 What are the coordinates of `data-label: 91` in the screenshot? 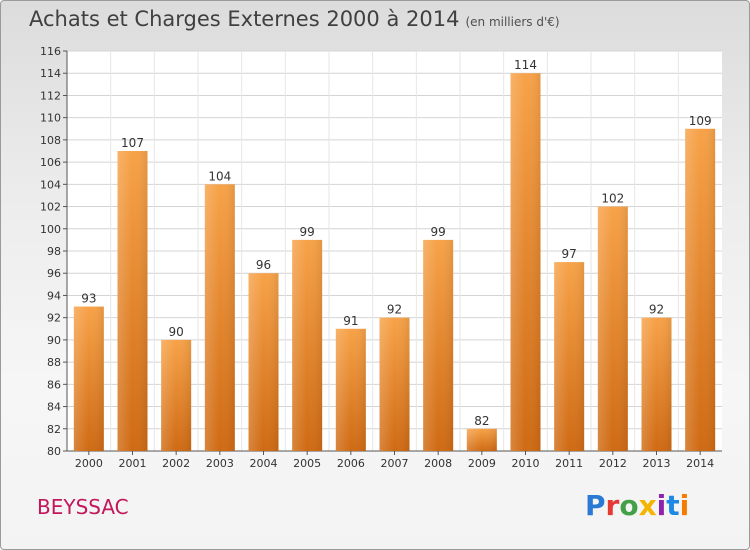 It's located at (350, 321).